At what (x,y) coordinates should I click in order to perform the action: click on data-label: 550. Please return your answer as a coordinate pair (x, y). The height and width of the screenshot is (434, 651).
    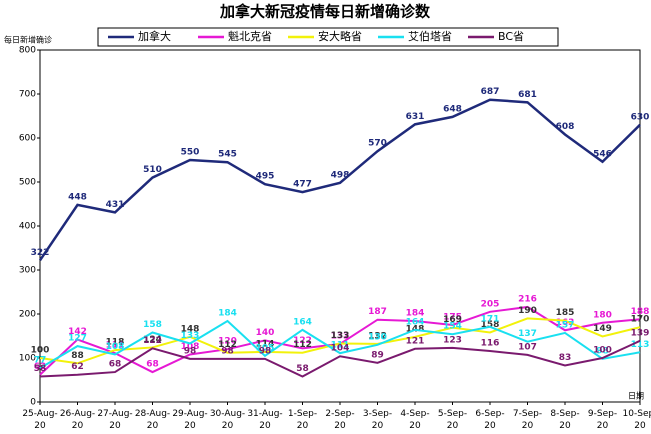
    Looking at the image, I should click on (190, 153).